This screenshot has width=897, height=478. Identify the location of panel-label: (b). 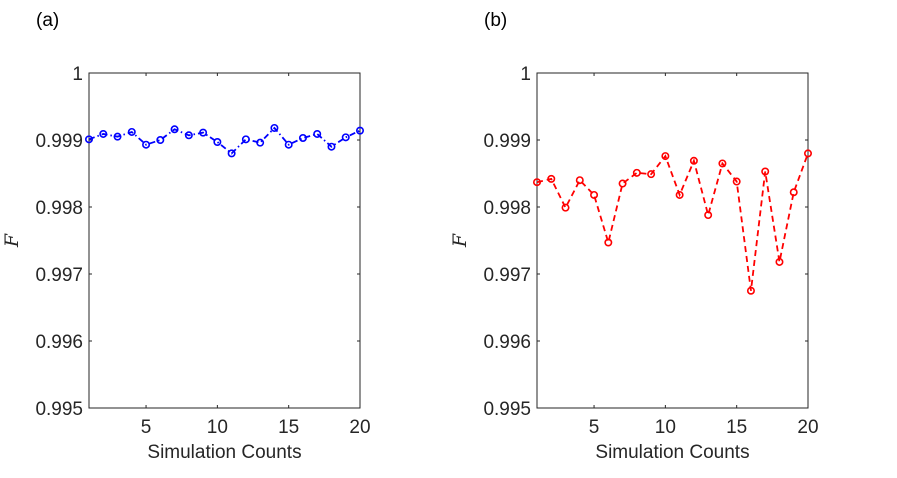
(495, 20).